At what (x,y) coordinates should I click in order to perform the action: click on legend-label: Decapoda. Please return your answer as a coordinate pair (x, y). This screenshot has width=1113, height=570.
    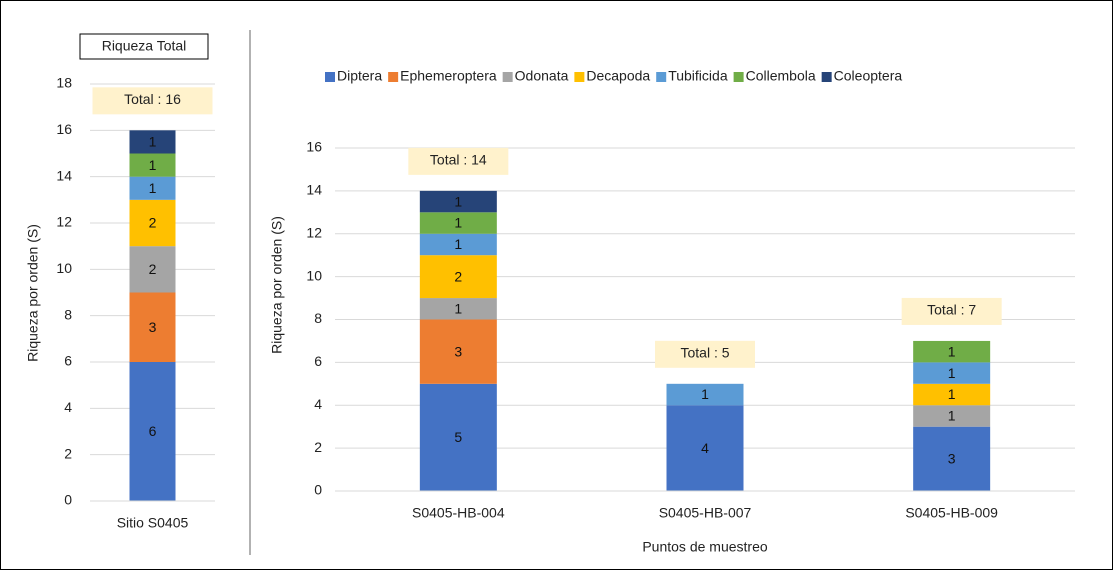
    Looking at the image, I should click on (618, 76).